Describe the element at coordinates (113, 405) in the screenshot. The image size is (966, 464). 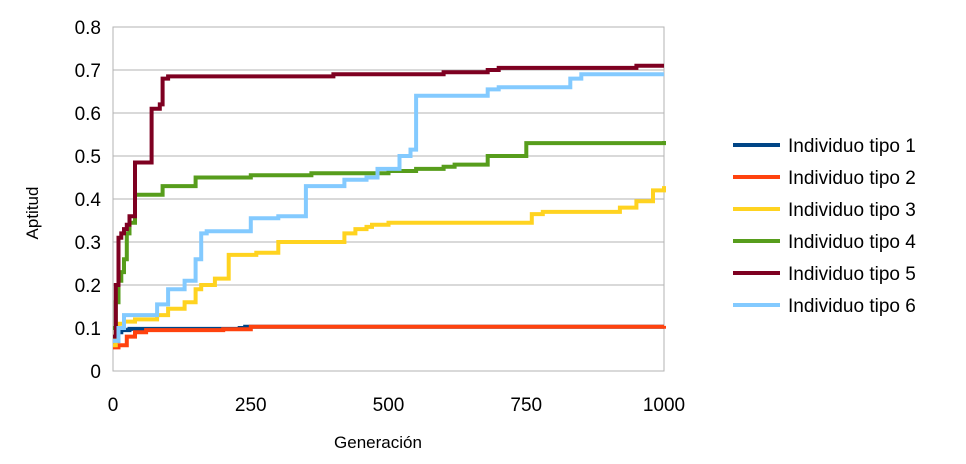
I see `x-tick-label: 0` at that location.